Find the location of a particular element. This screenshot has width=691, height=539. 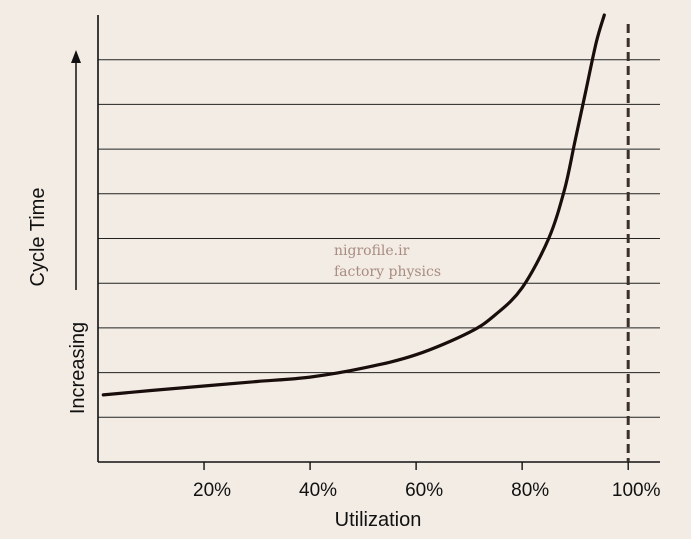

x-ticks: 20% 40% 60% 80% 100% is located at coordinates (427, 481).